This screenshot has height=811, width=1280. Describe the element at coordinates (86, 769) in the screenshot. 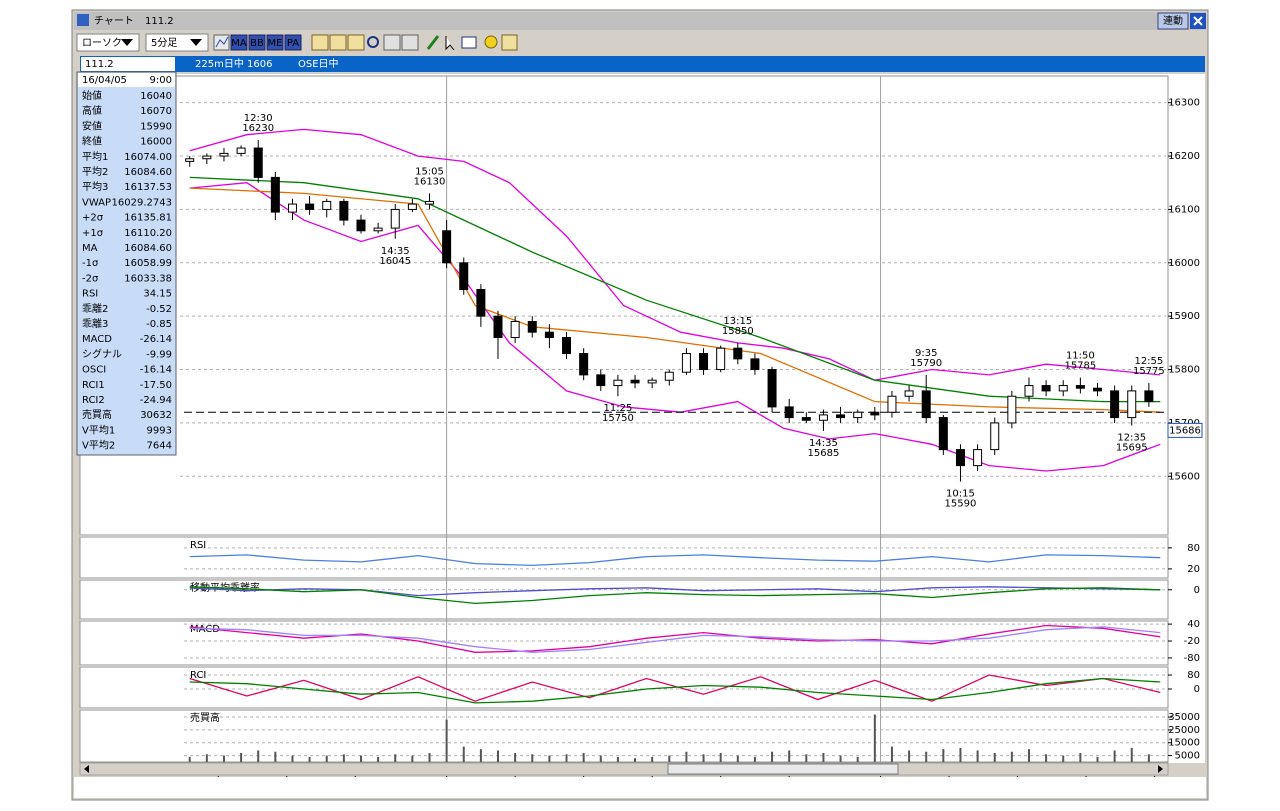

I see `scroll-left` at that location.